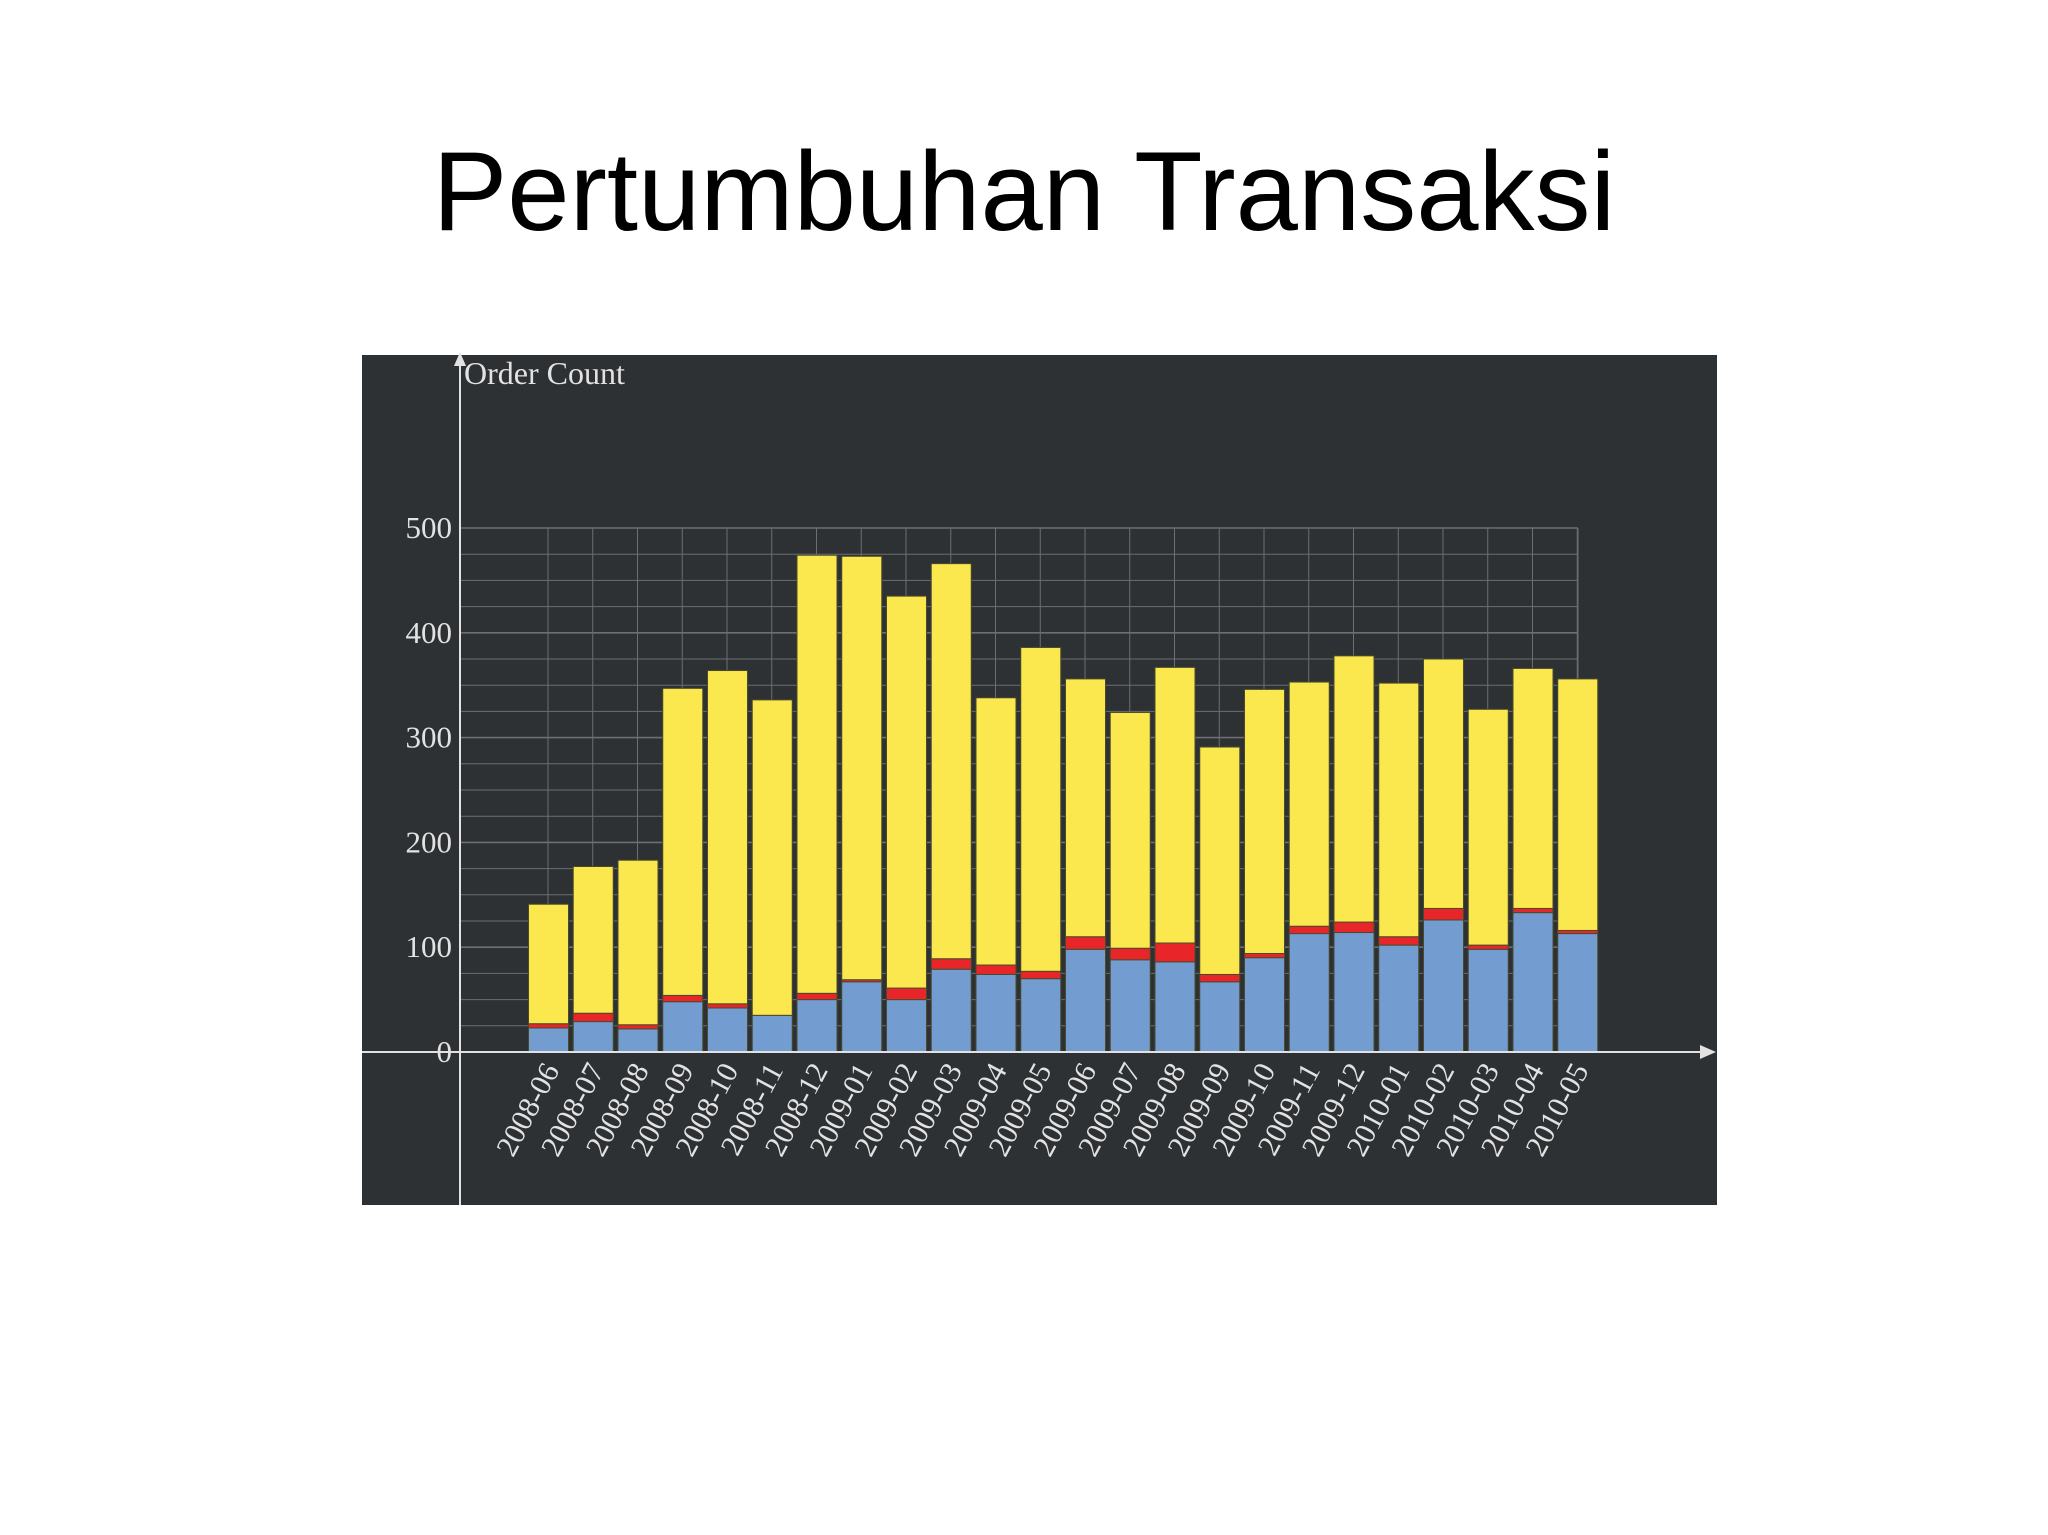 Image resolution: width=2048 pixels, height=1535 pixels. Describe the element at coordinates (1024, 191) in the screenshot. I see `slide-title: Pertumbuhan Transaksi` at that location.